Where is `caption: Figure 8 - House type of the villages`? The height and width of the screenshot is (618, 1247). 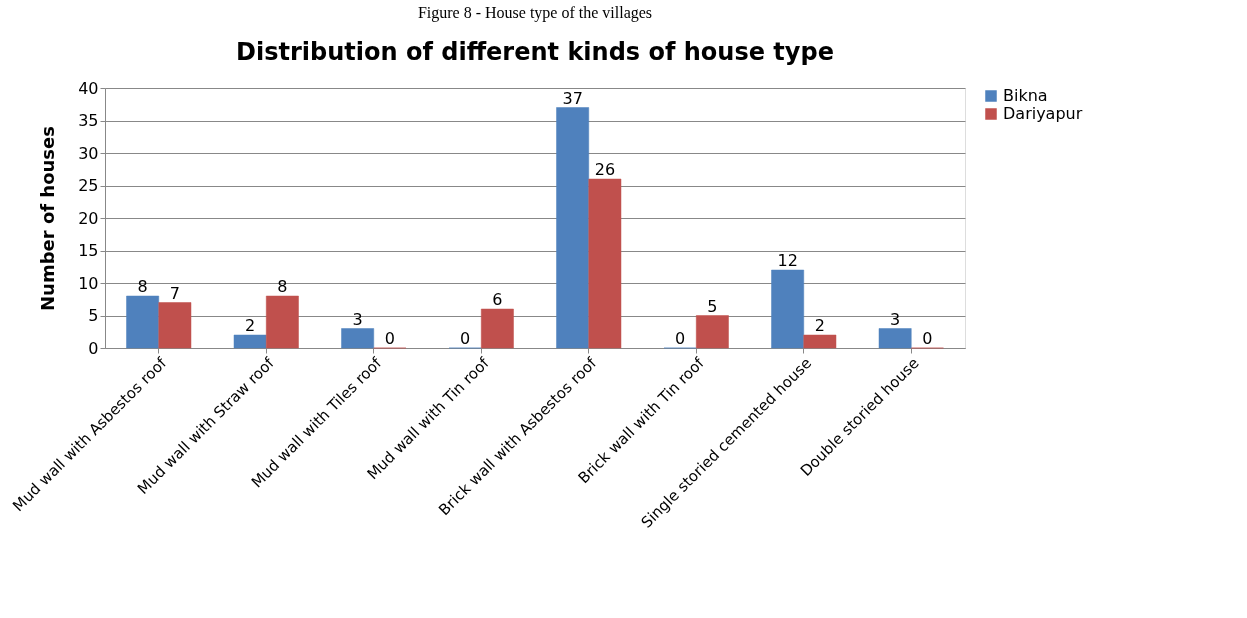 caption: Figure 8 - House type of the villages is located at coordinates (535, 13).